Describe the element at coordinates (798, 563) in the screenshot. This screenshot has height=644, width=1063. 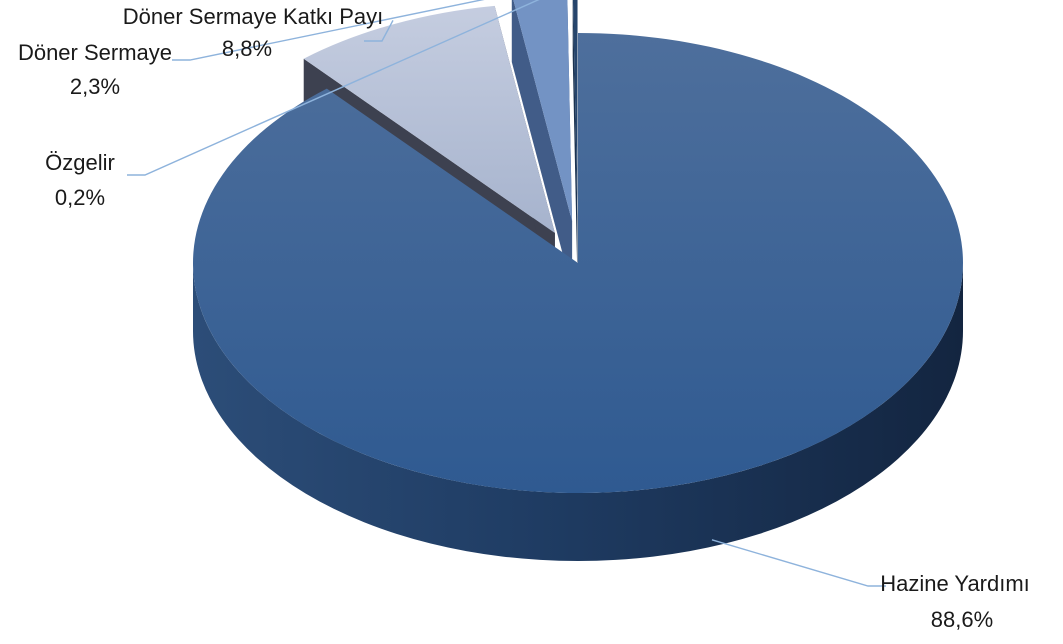
I see `leader-line-hazine-yardimi` at that location.